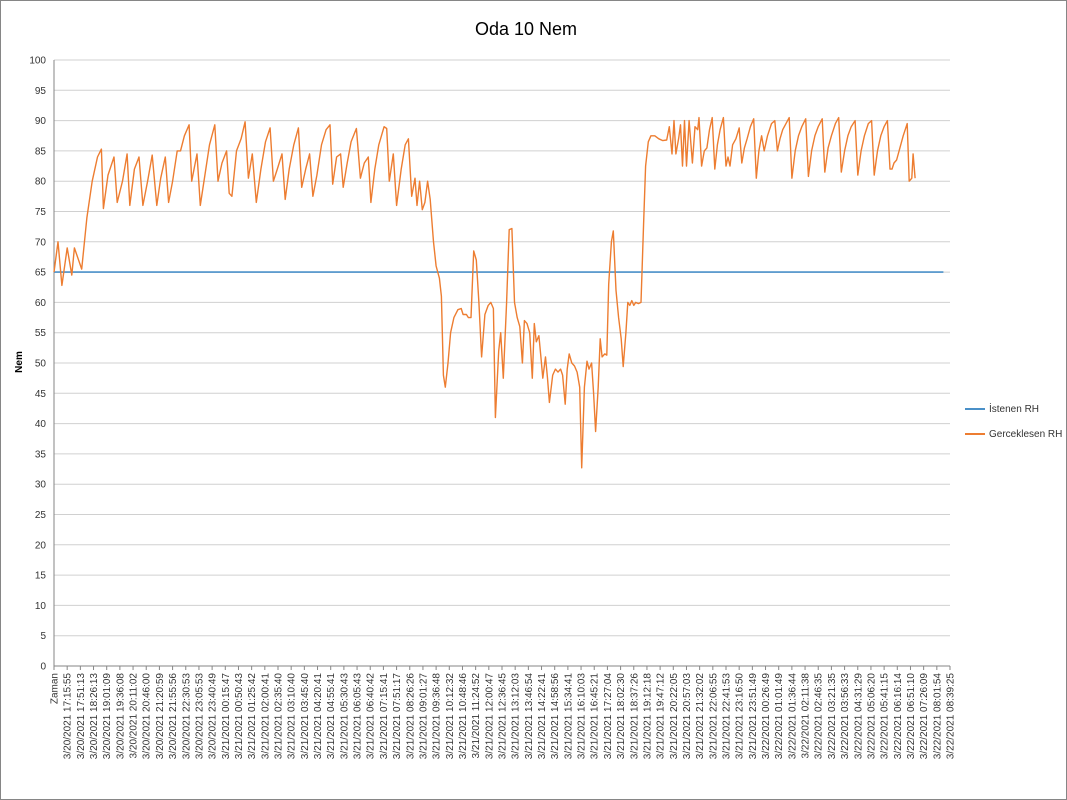 The height and width of the screenshot is (800, 1067). Describe the element at coordinates (94, 716) in the screenshot. I see `x-tick-label: 3/20/2021 18:26:13` at that location.